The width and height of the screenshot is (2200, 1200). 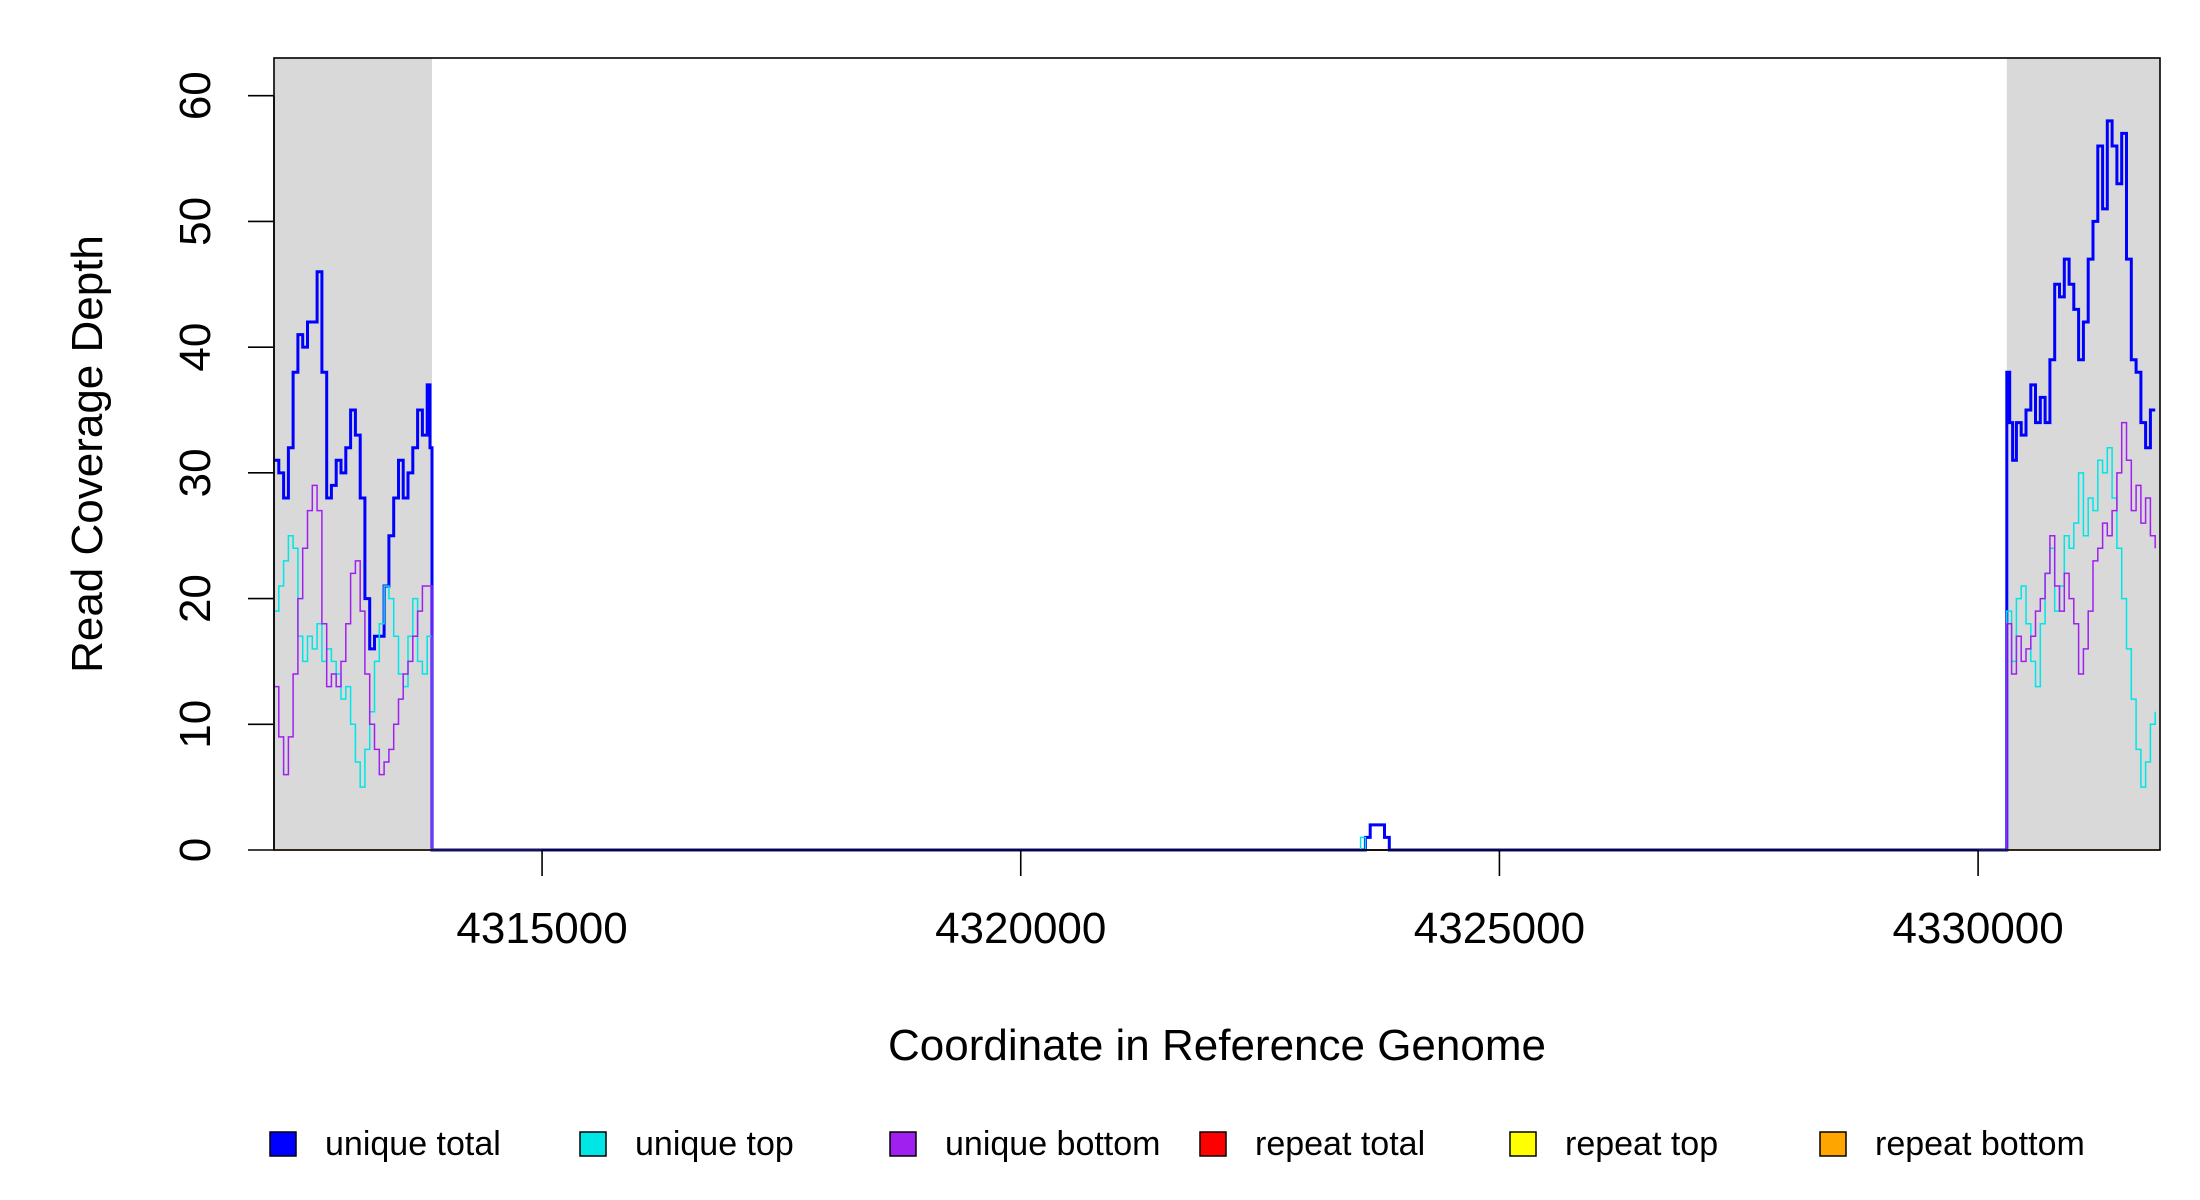 What do you see at coordinates (1260, 901) in the screenshot?
I see `x-axis: 4315000 4320000 4325000 4330000` at bounding box center [1260, 901].